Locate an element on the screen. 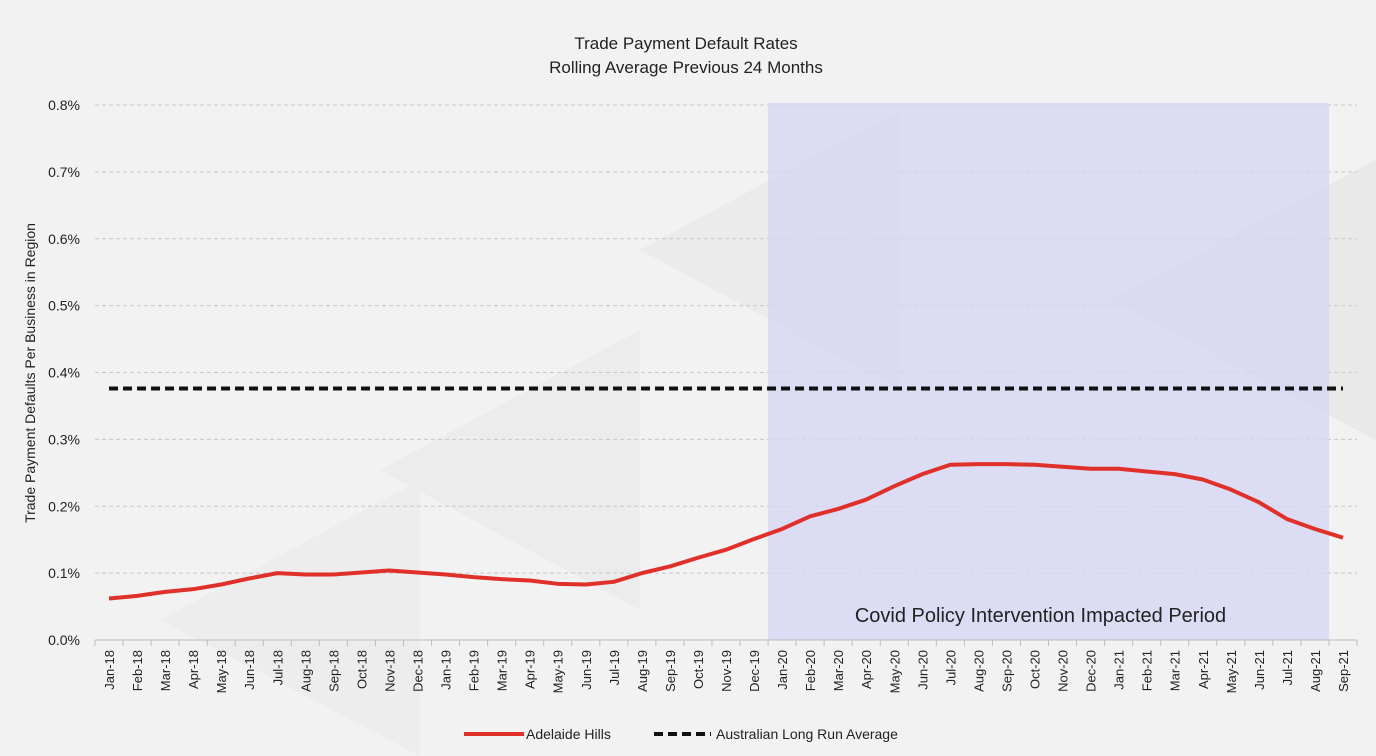  x-tick-label: Nov-18 is located at coordinates (389, 671).